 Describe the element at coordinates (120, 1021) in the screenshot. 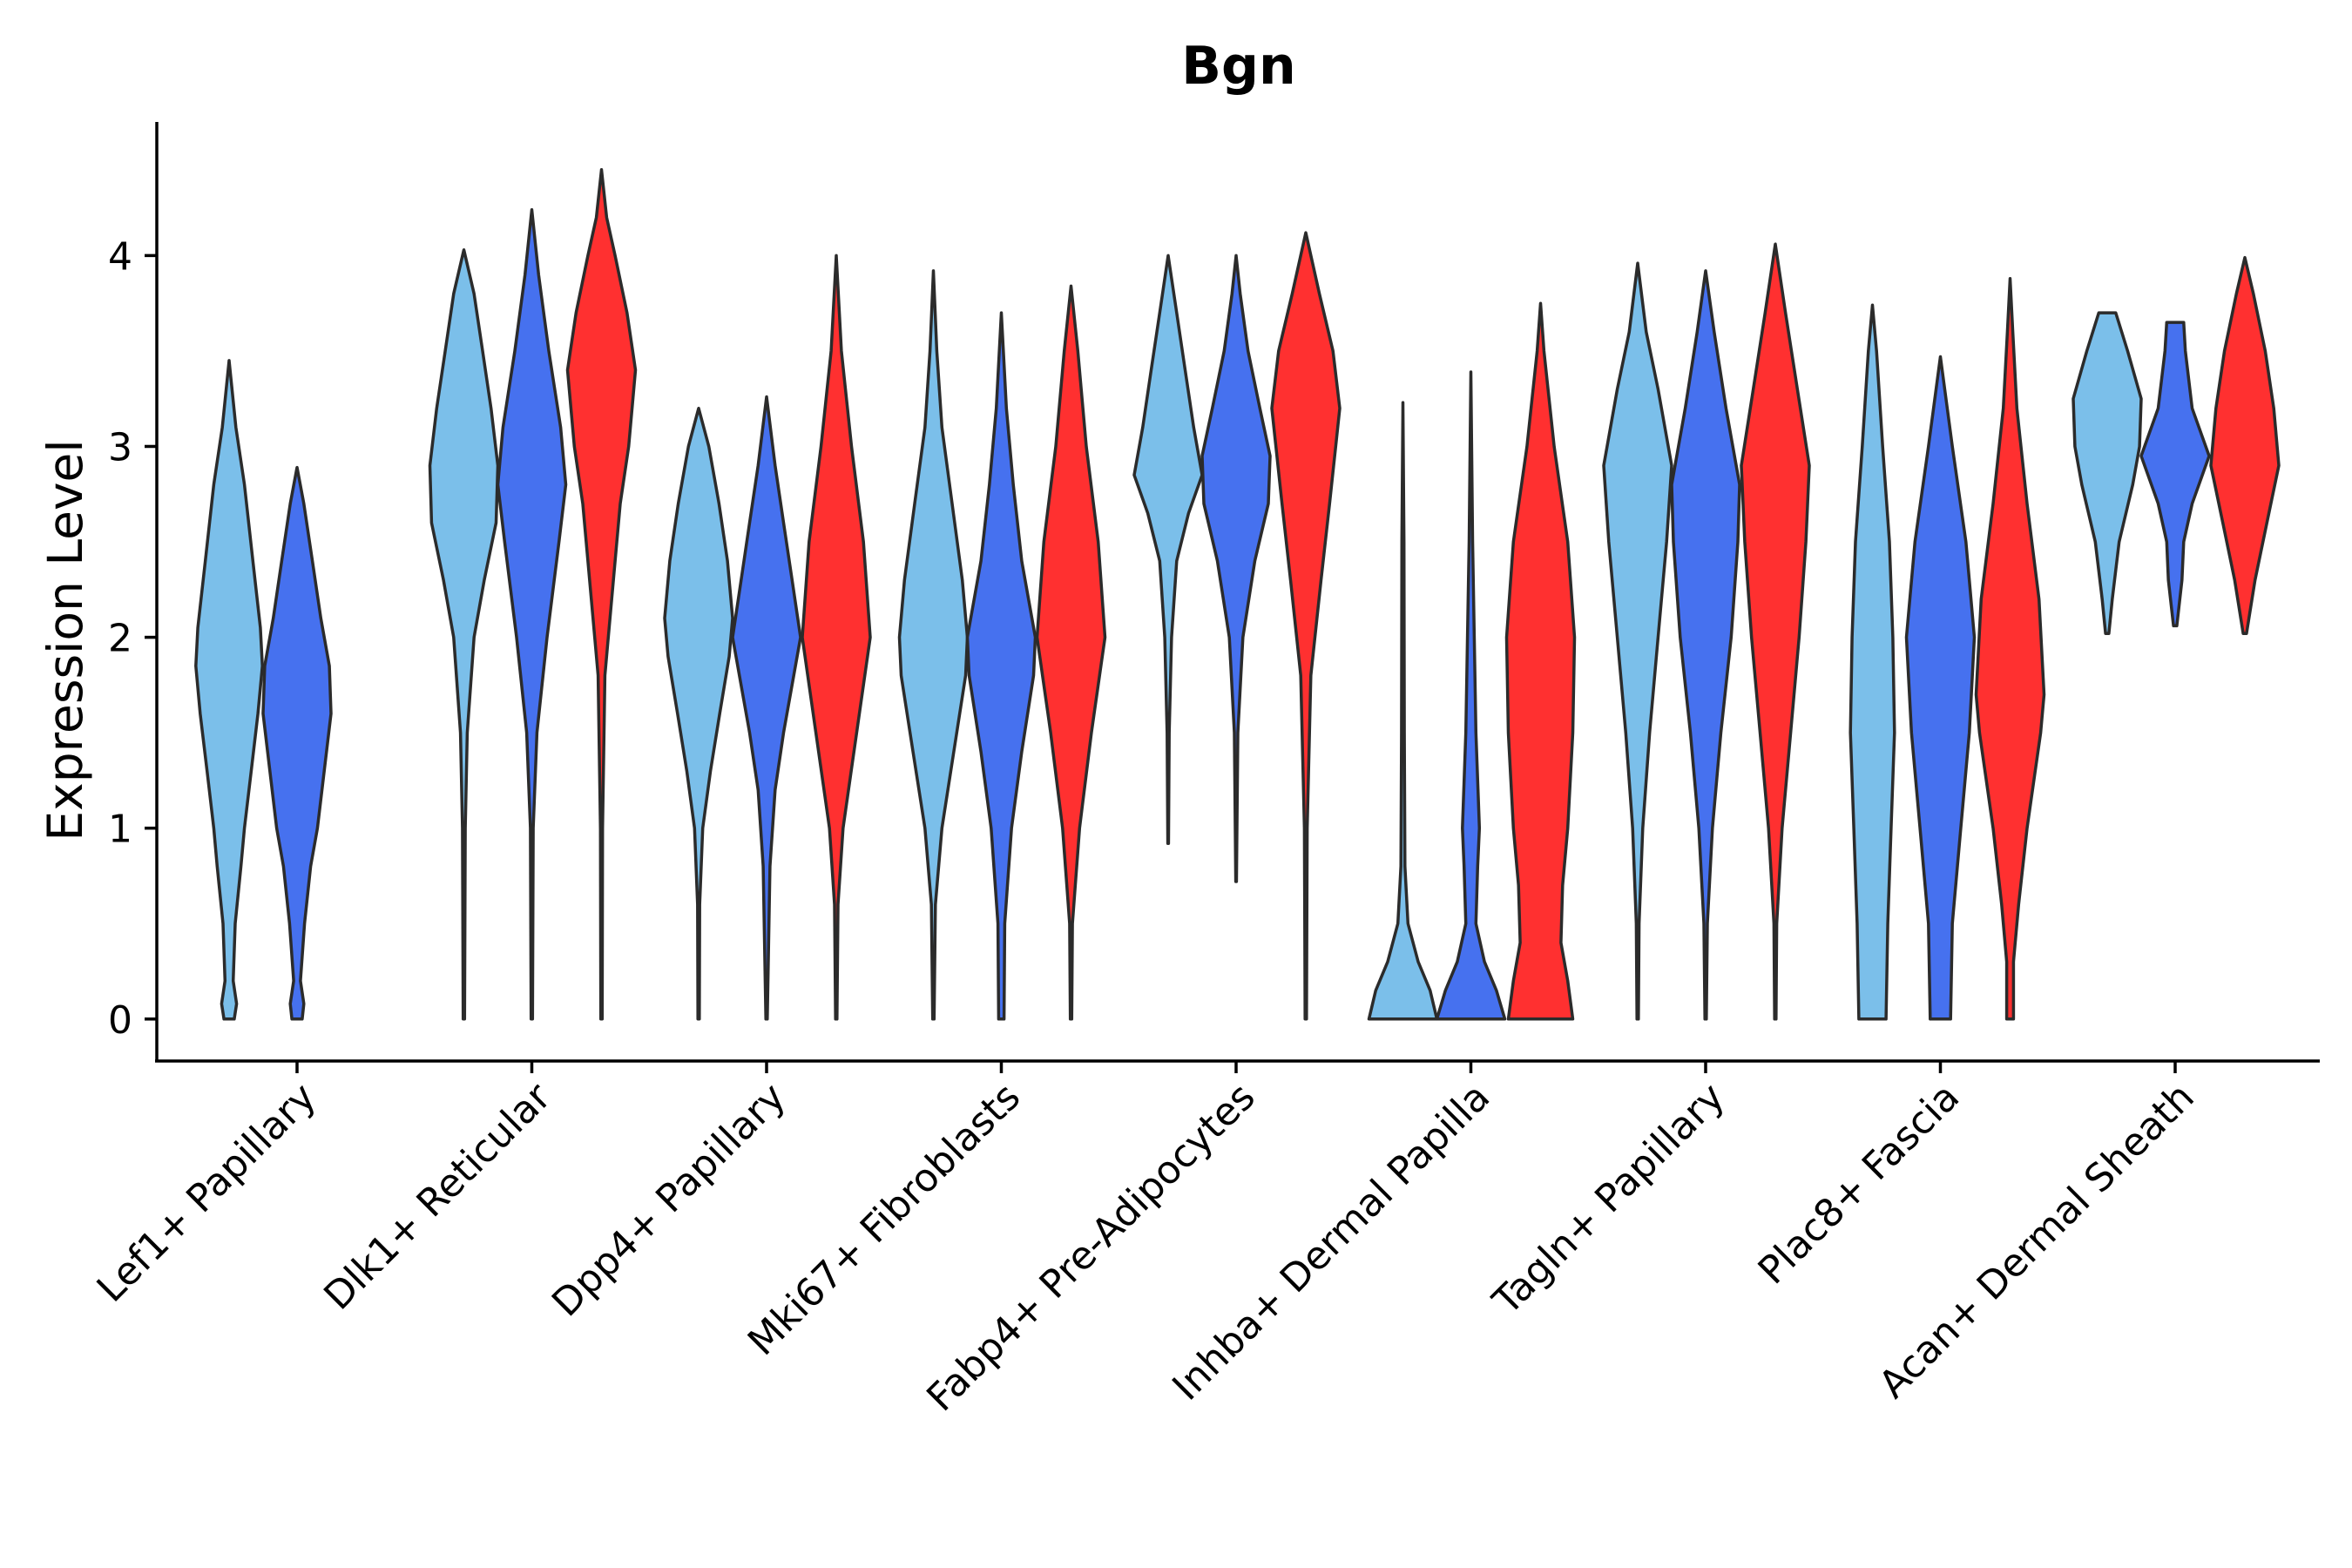

I see `y-tick-label: 0` at that location.